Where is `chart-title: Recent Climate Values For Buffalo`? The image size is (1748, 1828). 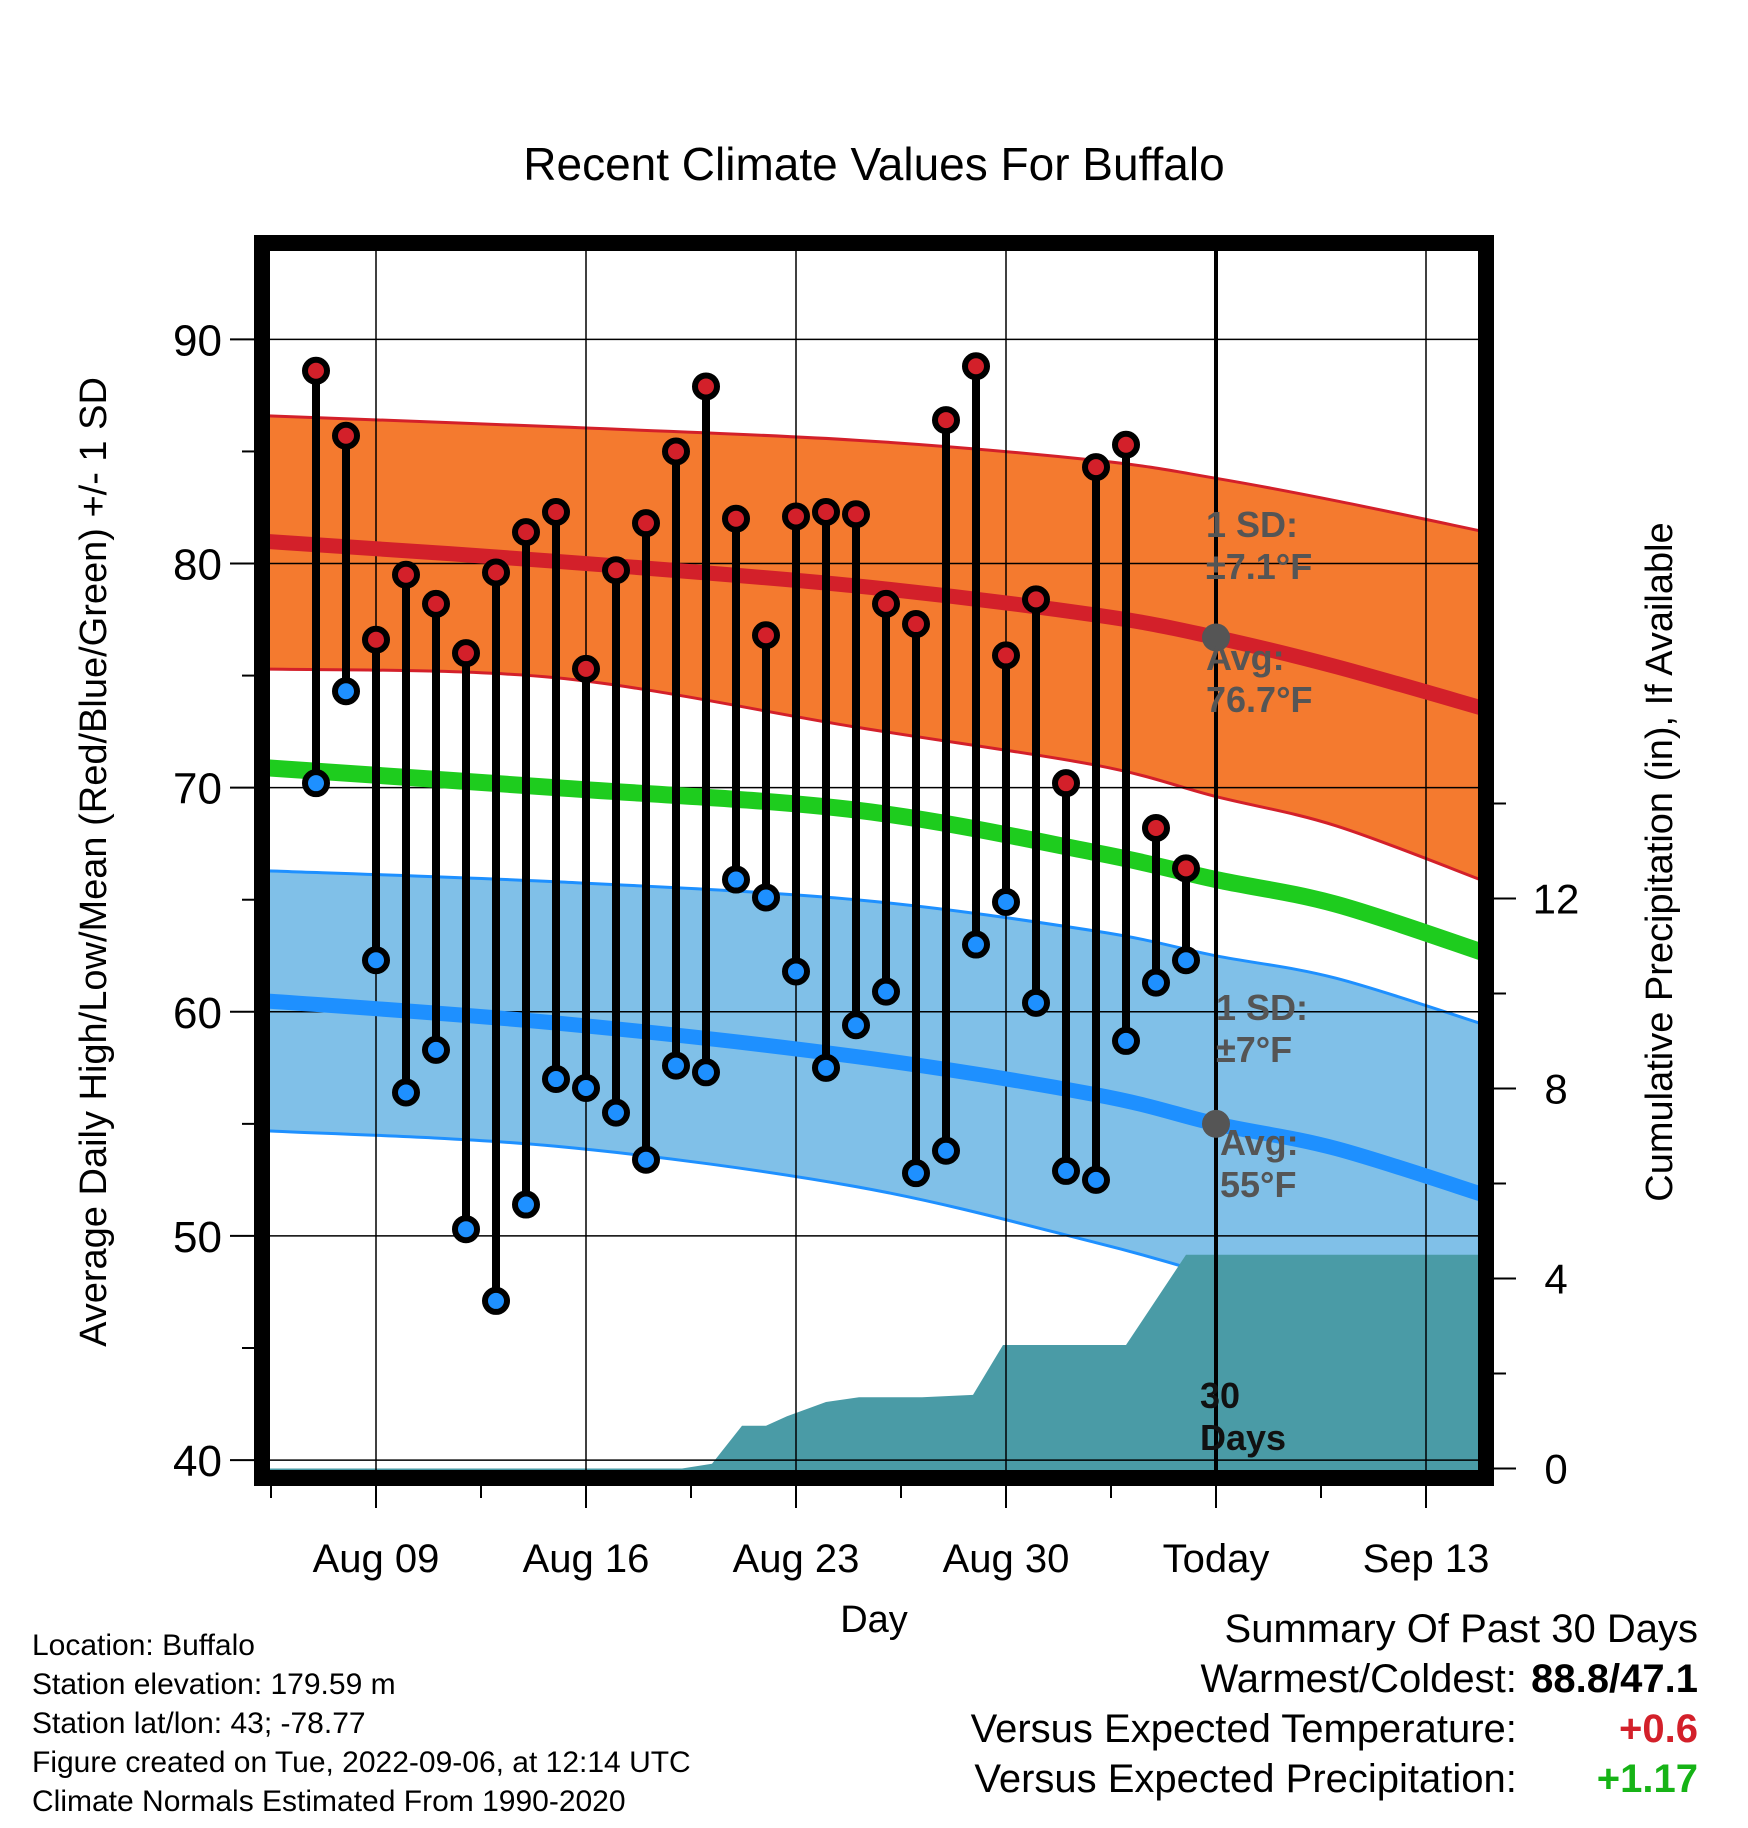
chart-title: Recent Climate Values For Buffalo is located at coordinates (873, 164).